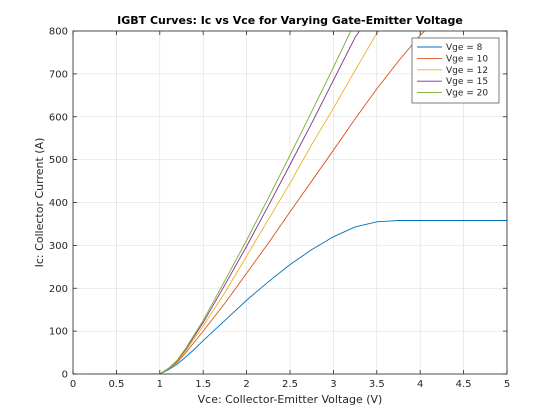  I want to click on y-tick-label: 0, so click(65, 375).